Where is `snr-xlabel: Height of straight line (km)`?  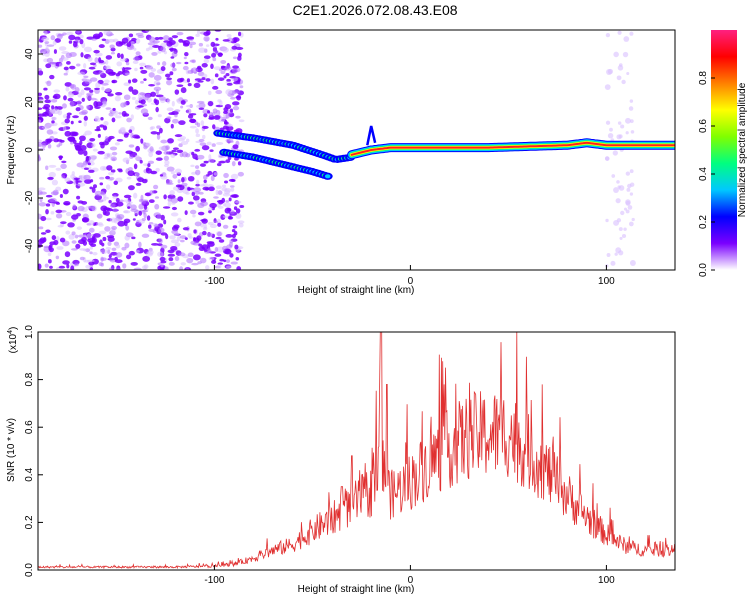 snr-xlabel: Height of straight line (km) is located at coordinates (356, 589).